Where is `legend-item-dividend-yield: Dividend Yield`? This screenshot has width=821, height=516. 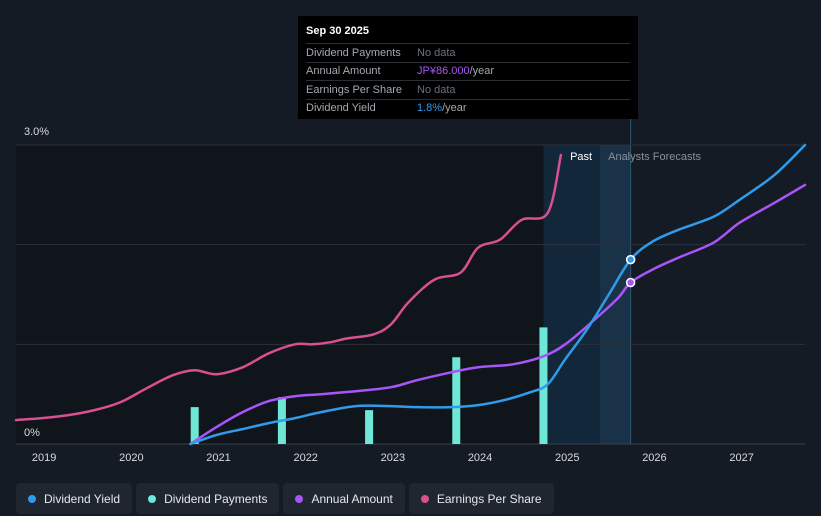
legend-item-dividend-yield: Dividend Yield is located at coordinates (74, 498).